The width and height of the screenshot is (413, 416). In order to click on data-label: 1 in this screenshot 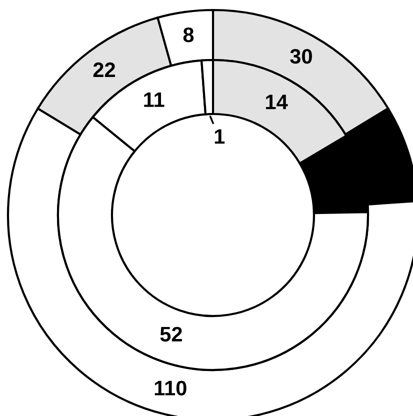, I will do `click(219, 136)`.